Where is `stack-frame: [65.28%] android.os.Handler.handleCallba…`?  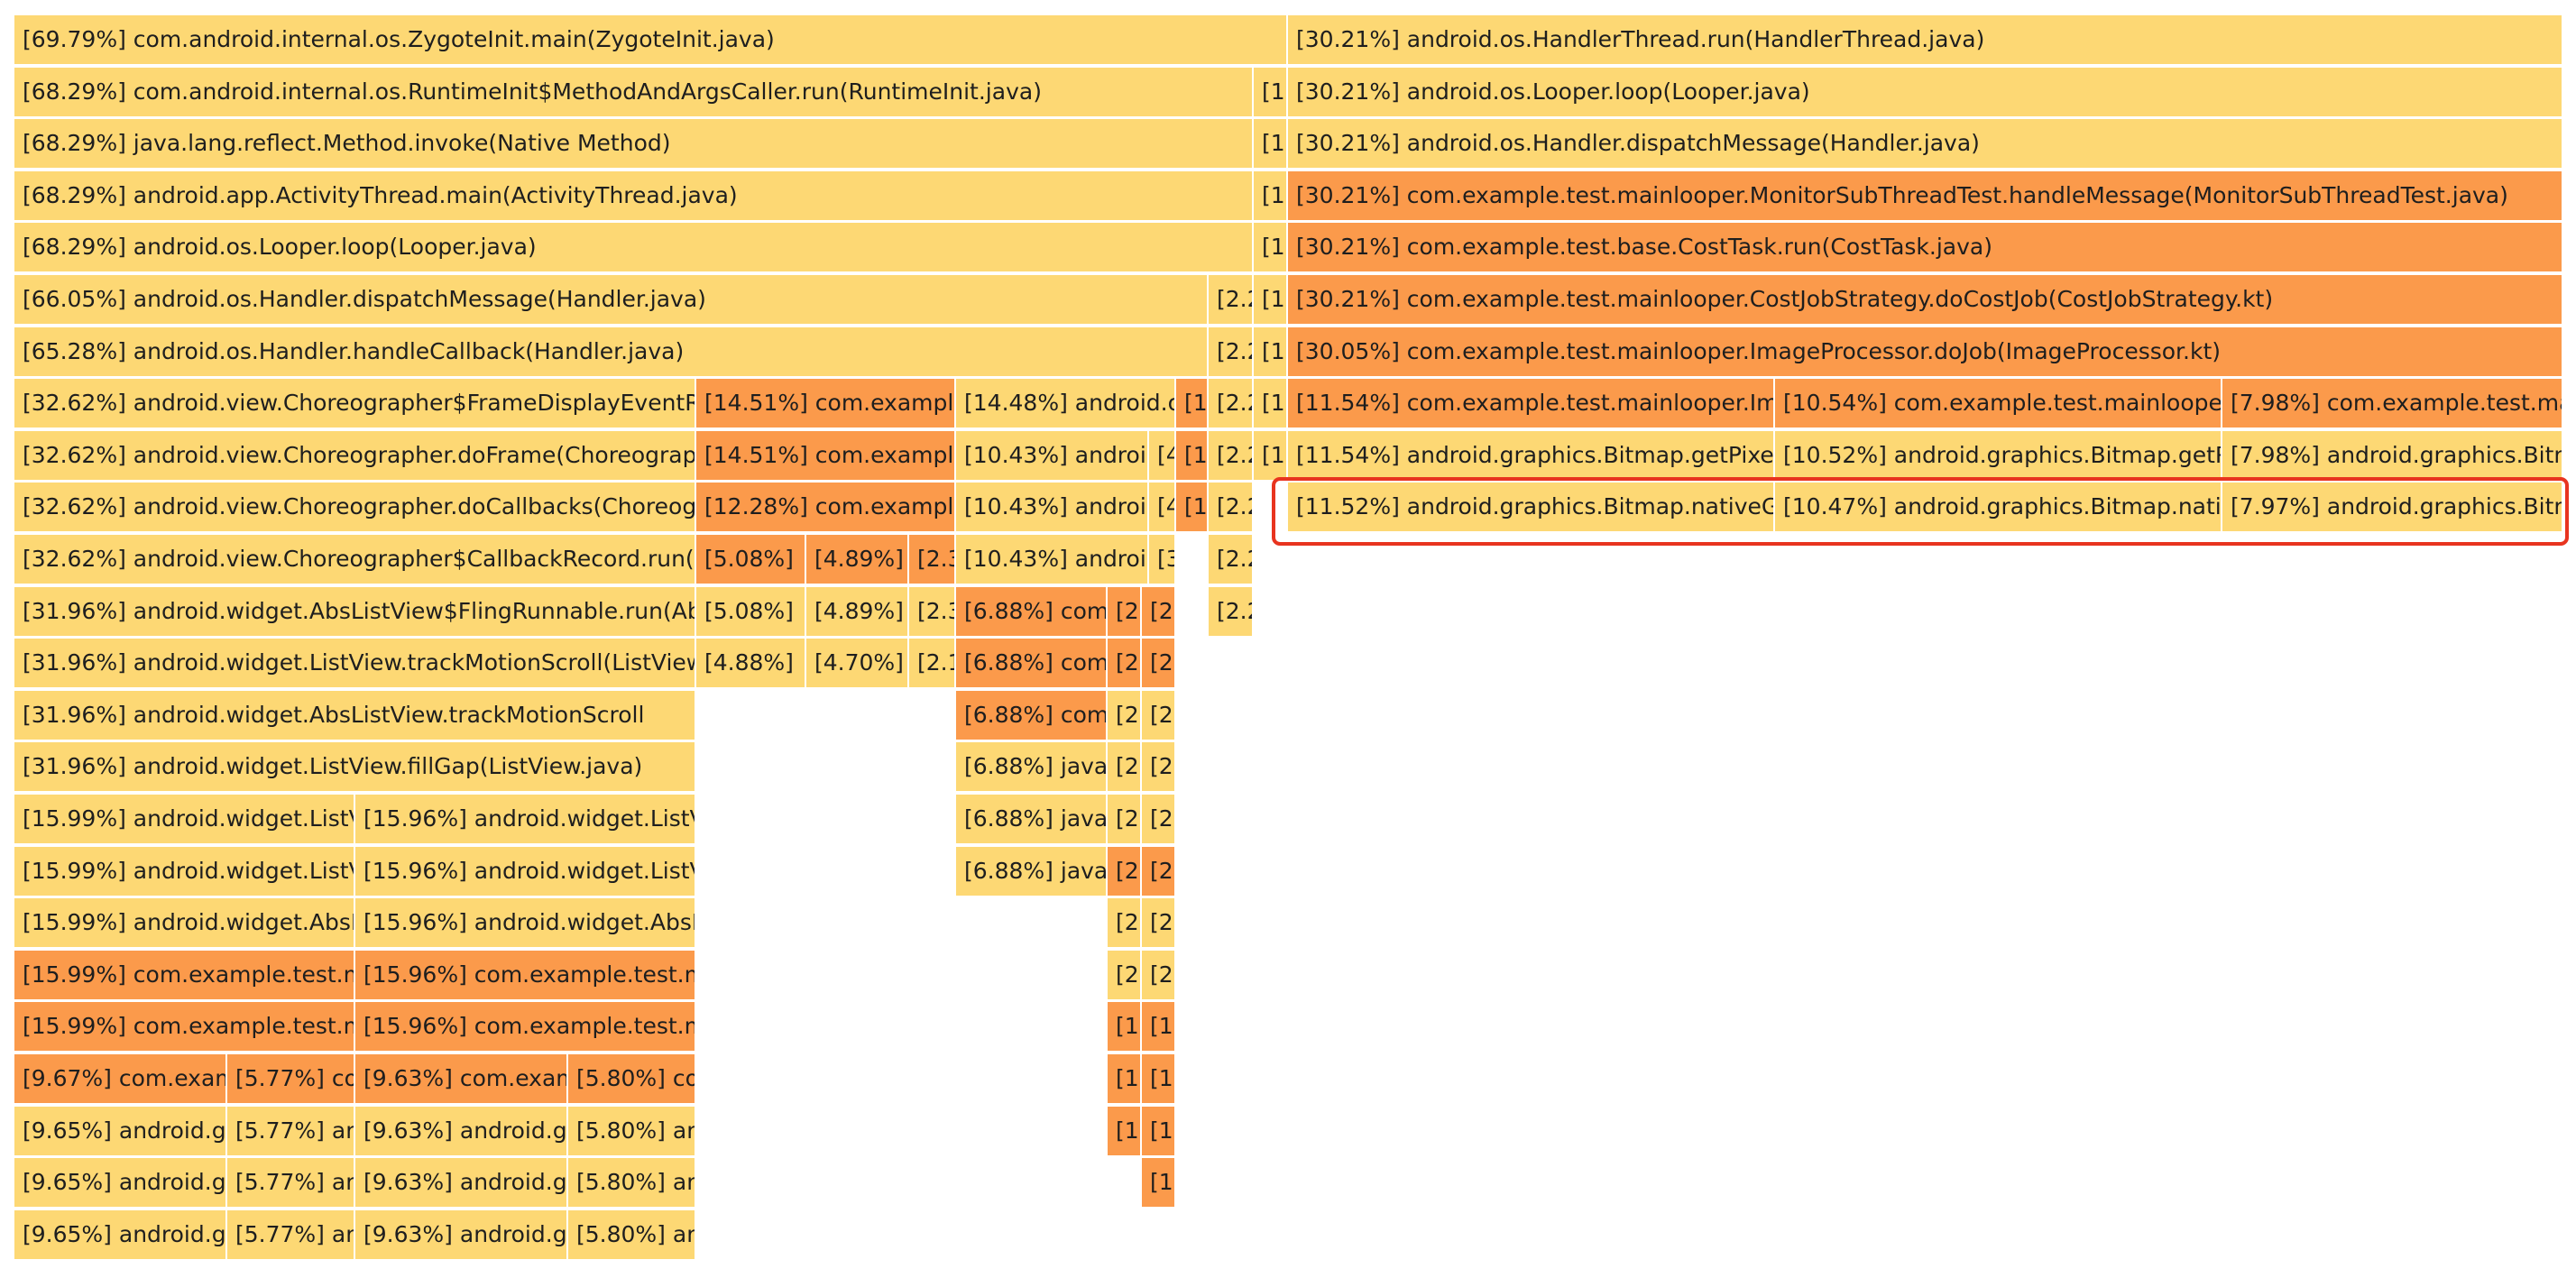 stack-frame: [65.28%] android.os.Handler.handleCallba… is located at coordinates (611, 351).